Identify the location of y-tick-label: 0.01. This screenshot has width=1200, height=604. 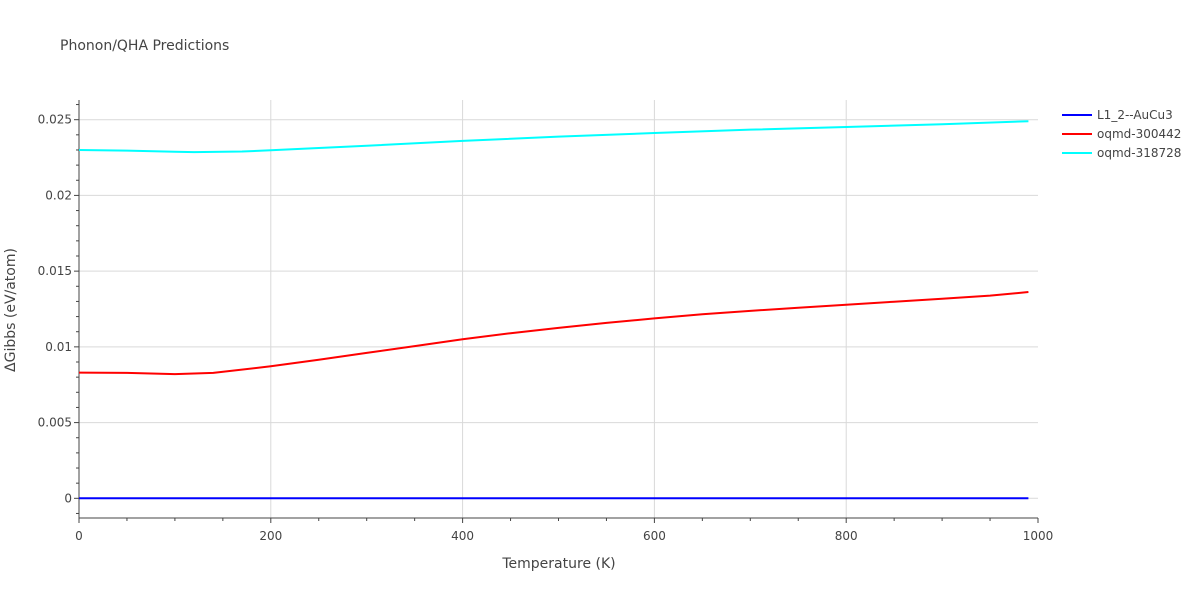
(58, 347).